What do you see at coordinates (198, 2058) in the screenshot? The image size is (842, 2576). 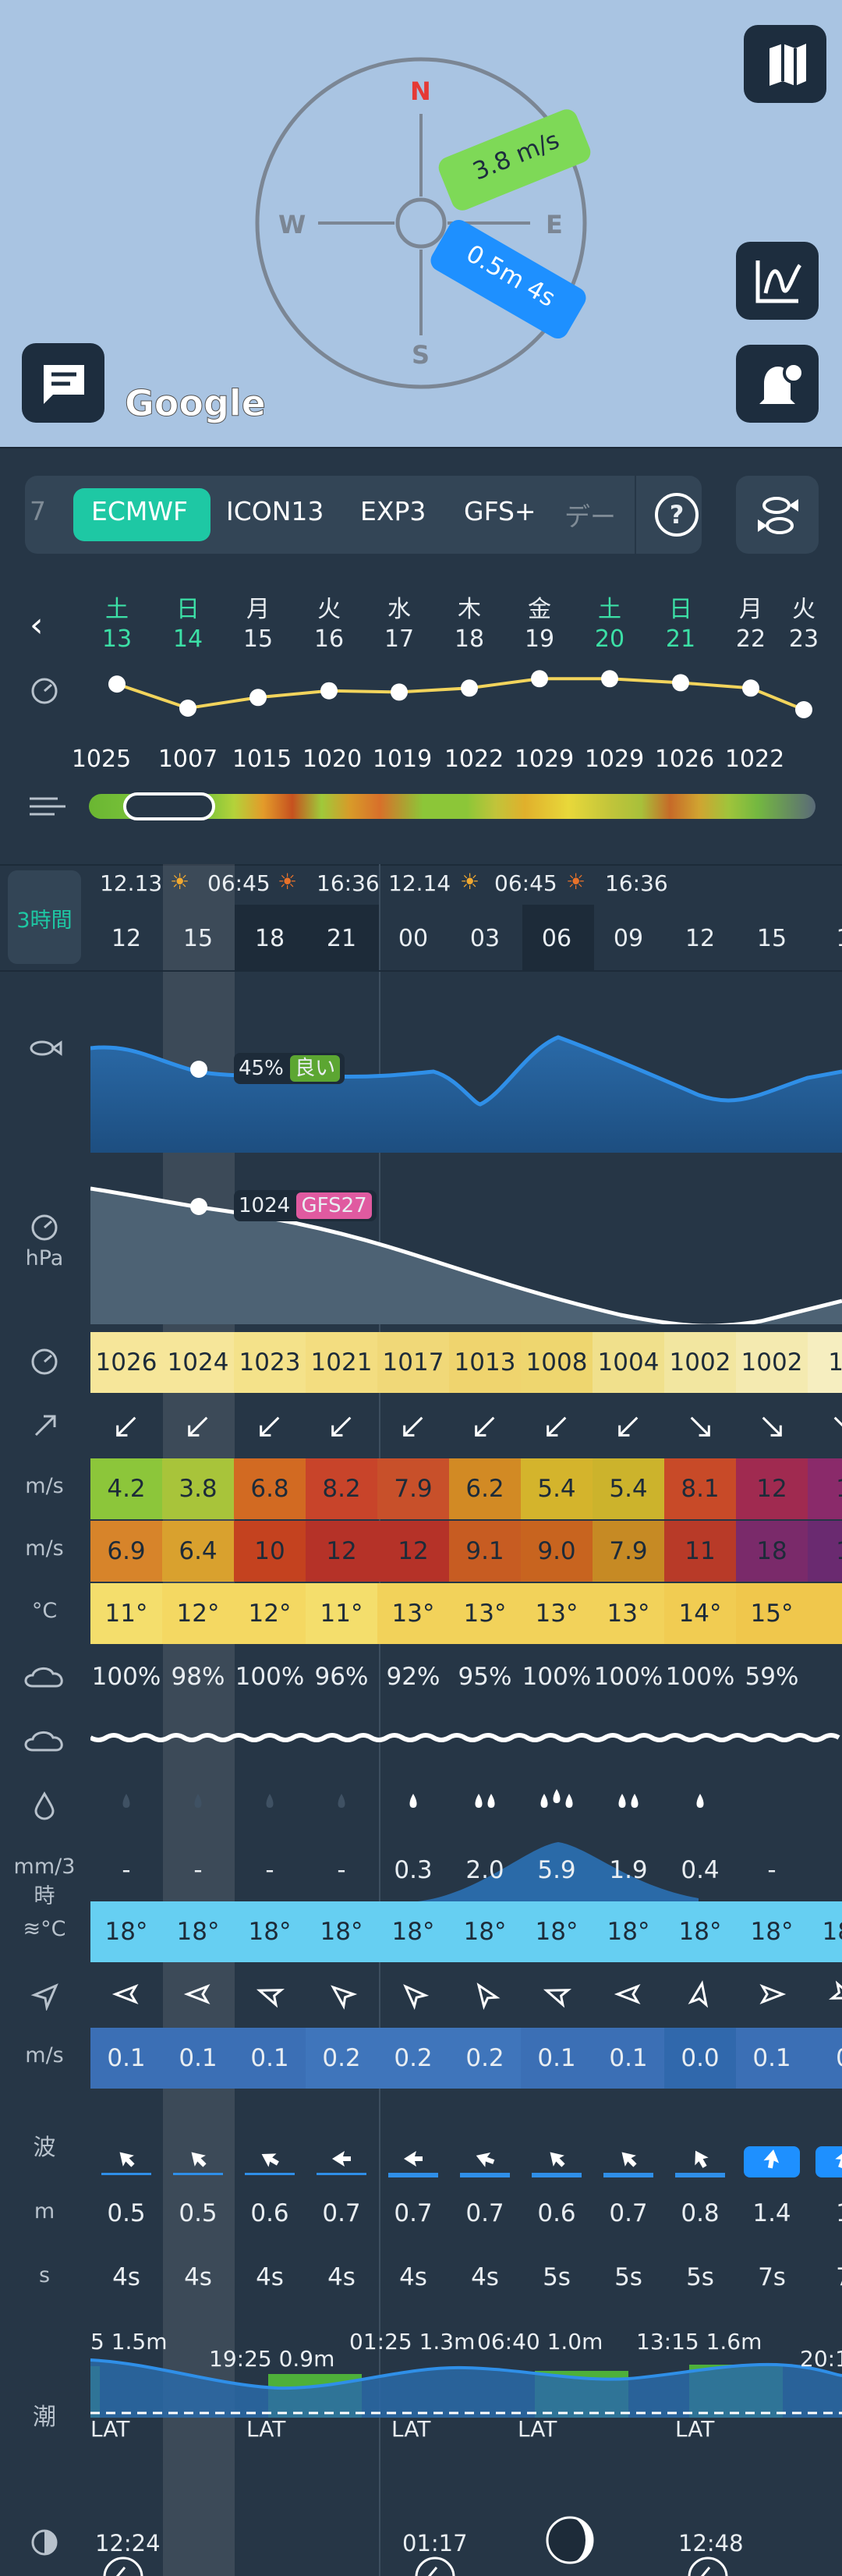 I see `current-speed-row-cell: 0.1` at bounding box center [198, 2058].